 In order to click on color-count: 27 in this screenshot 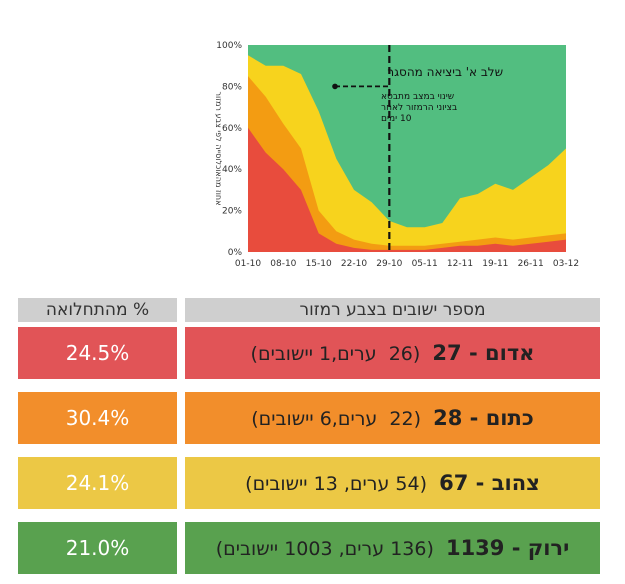, I will do `click(447, 353)`.